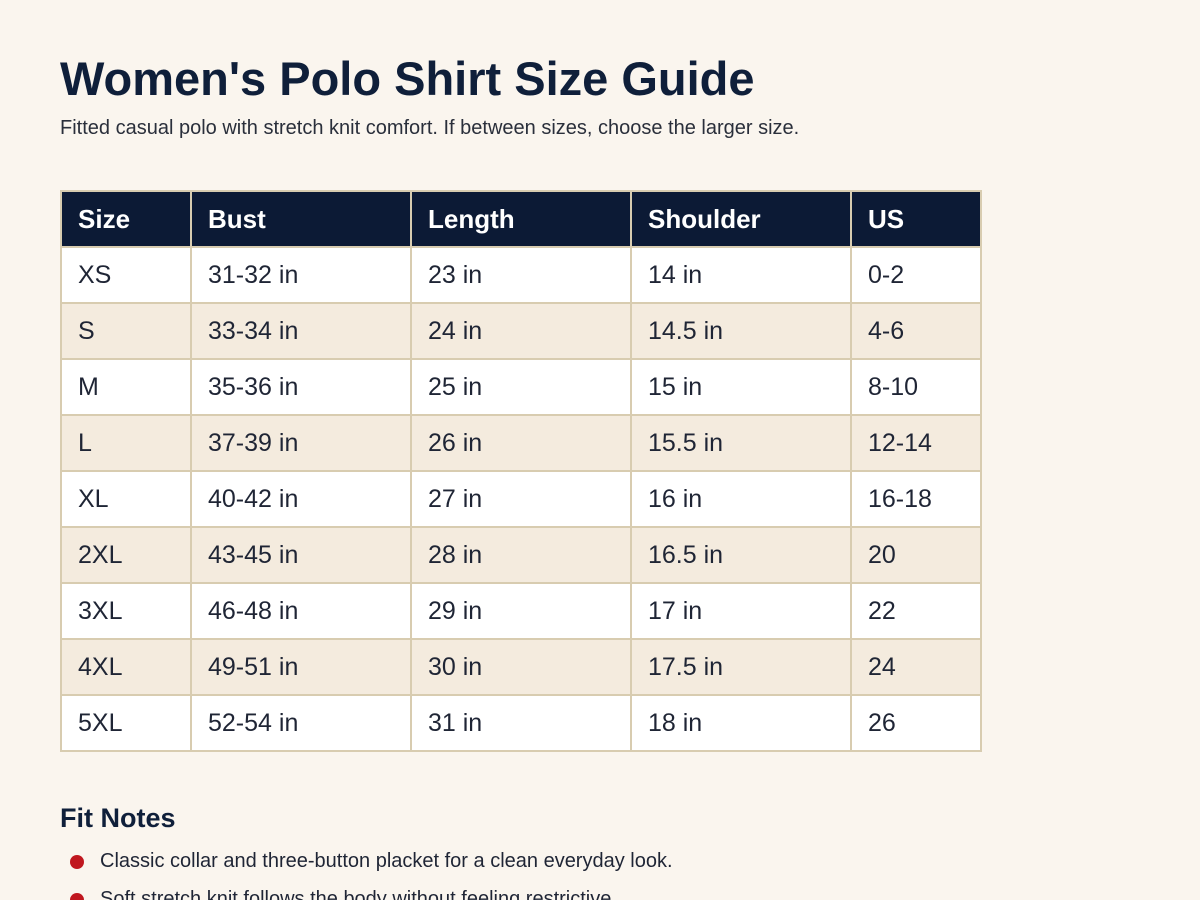  What do you see at coordinates (126, 611) in the screenshot?
I see `table-cell: 3XL` at bounding box center [126, 611].